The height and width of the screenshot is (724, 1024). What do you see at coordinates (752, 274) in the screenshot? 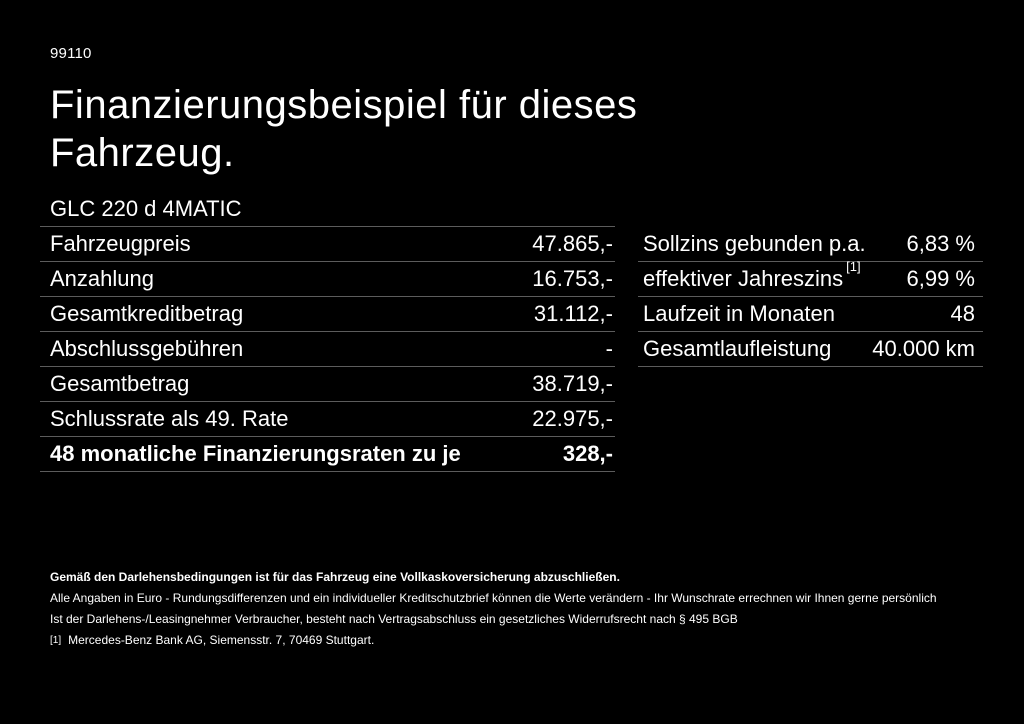
I see `row-label: effektiver Jahreszins [1]` at bounding box center [752, 274].